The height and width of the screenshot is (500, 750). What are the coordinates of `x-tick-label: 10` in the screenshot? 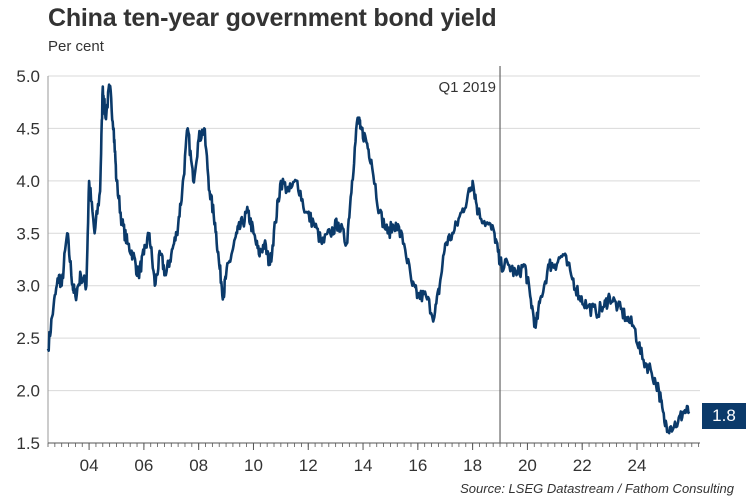 It's located at (253, 465).